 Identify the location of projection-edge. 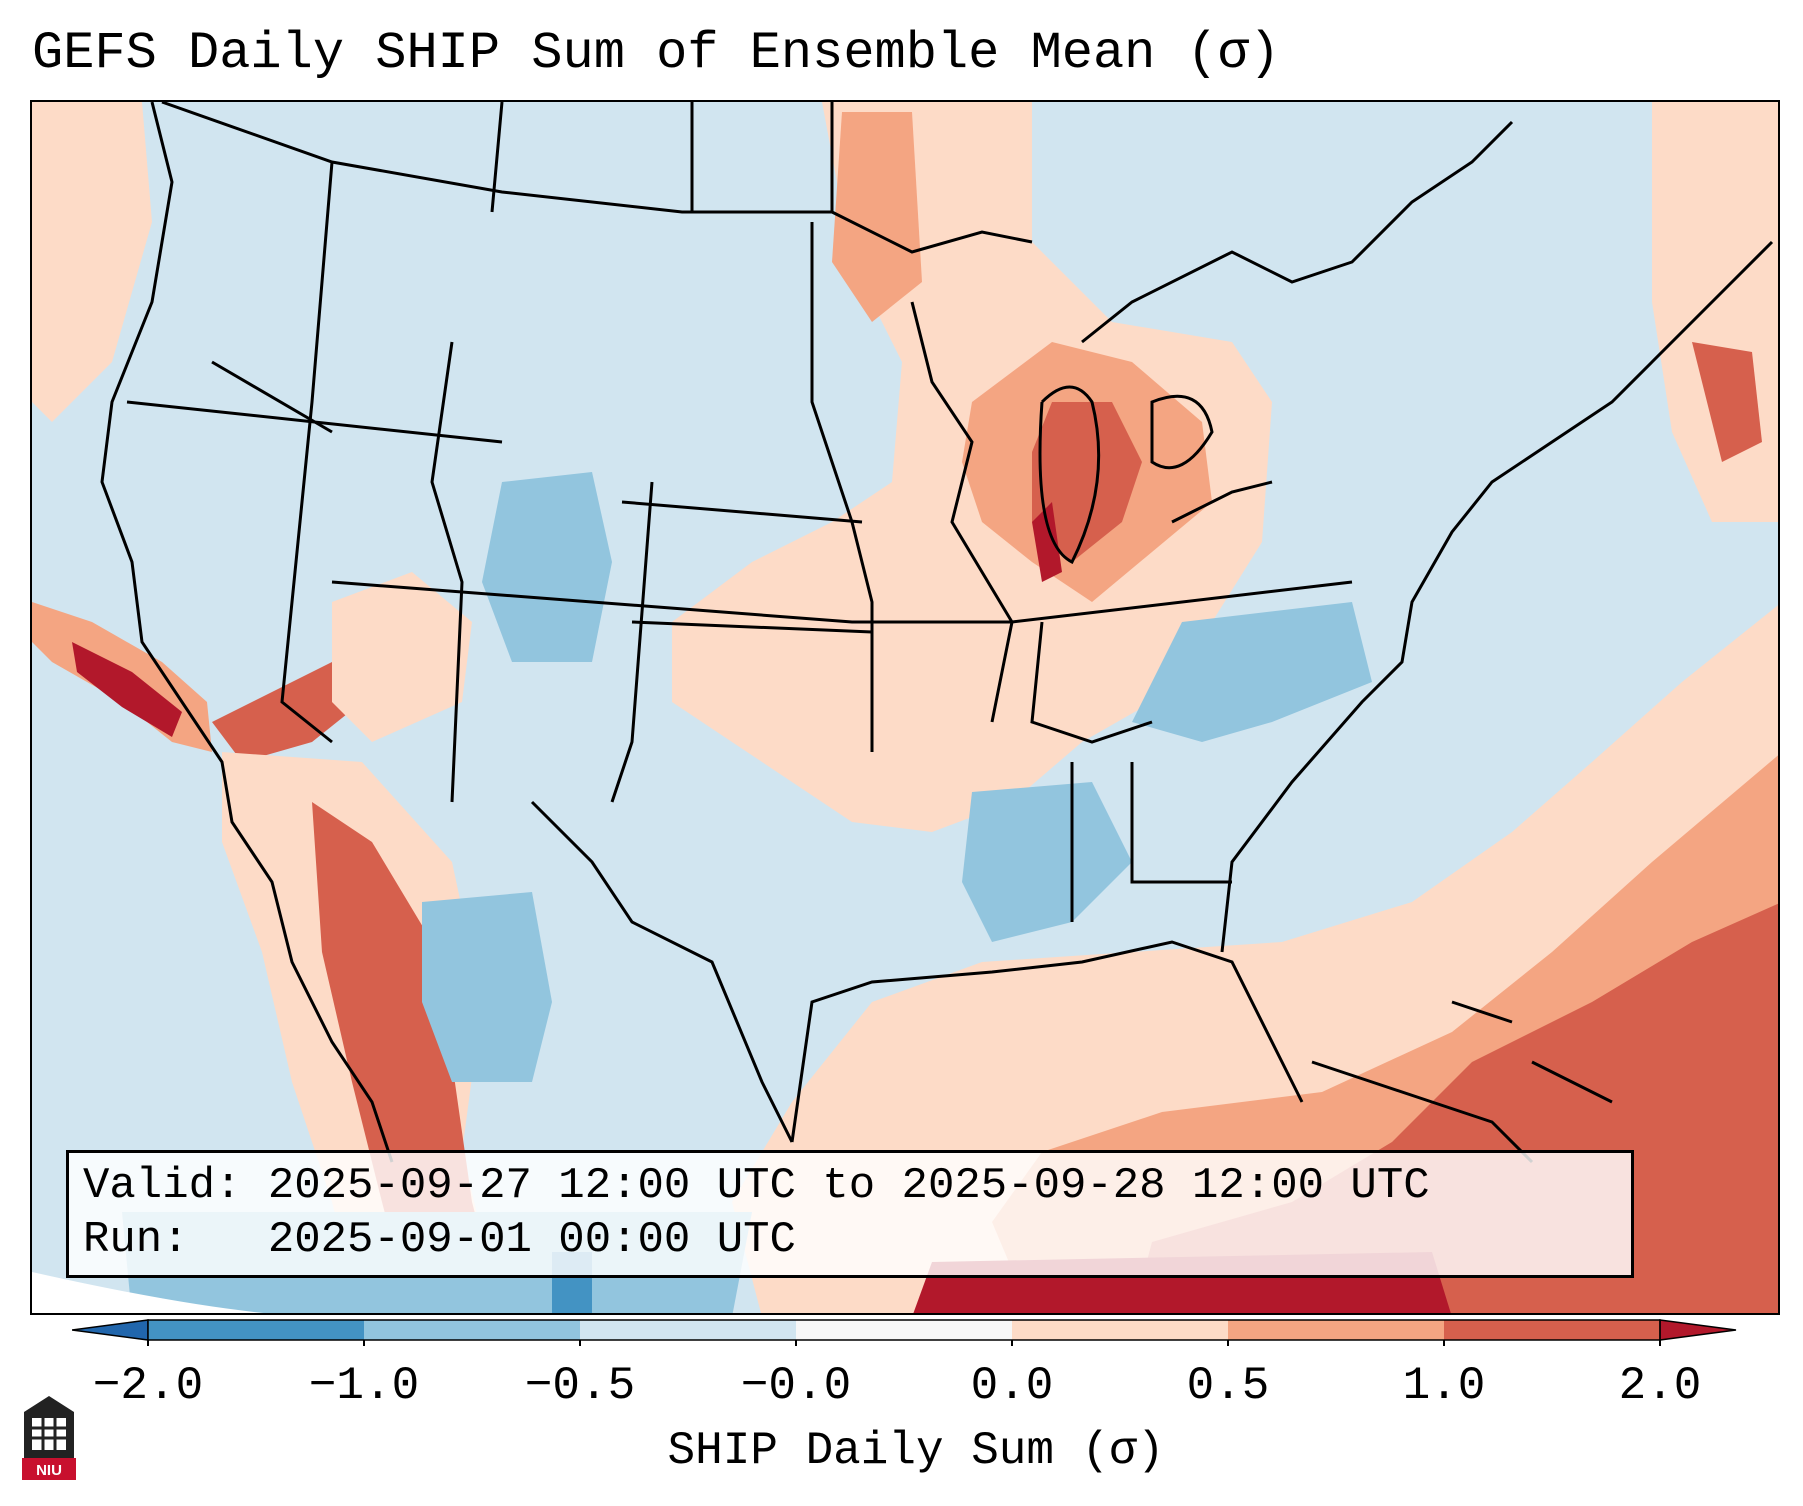
(148, 1292).